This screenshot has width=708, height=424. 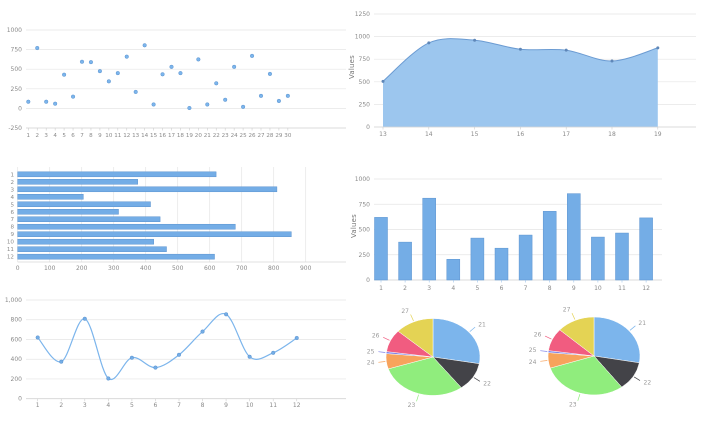 What do you see at coordinates (306, 268) in the screenshot?
I see `x-axis-tick-label: 900` at bounding box center [306, 268].